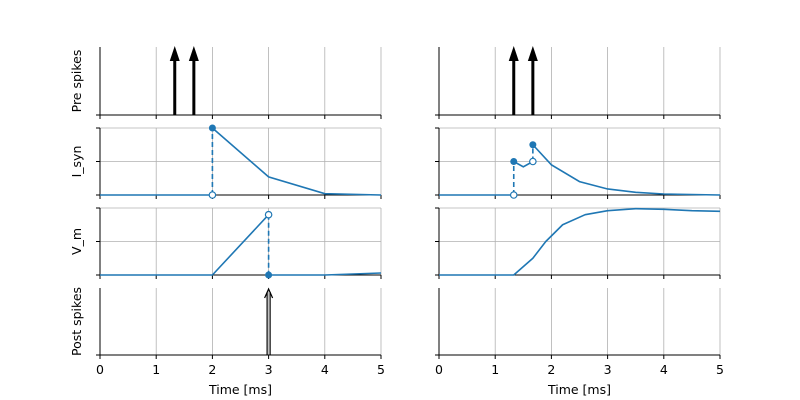  What do you see at coordinates (439, 369) in the screenshot?
I see `right-xtick-label-0: 0` at bounding box center [439, 369].